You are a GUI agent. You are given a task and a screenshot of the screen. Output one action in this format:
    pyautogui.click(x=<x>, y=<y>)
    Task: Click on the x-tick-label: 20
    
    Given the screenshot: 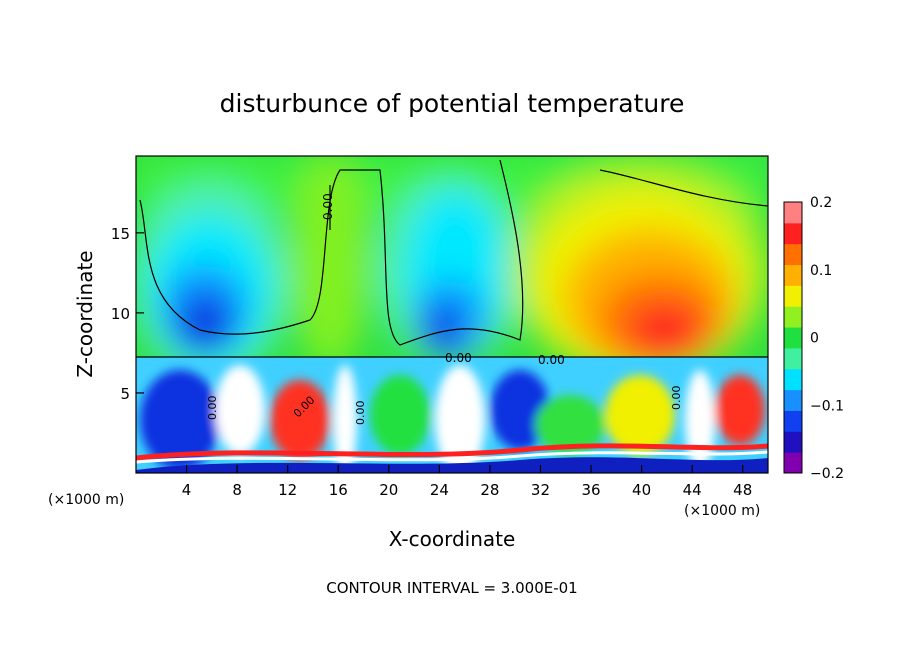 What is the action you would take?
    pyautogui.click(x=388, y=490)
    